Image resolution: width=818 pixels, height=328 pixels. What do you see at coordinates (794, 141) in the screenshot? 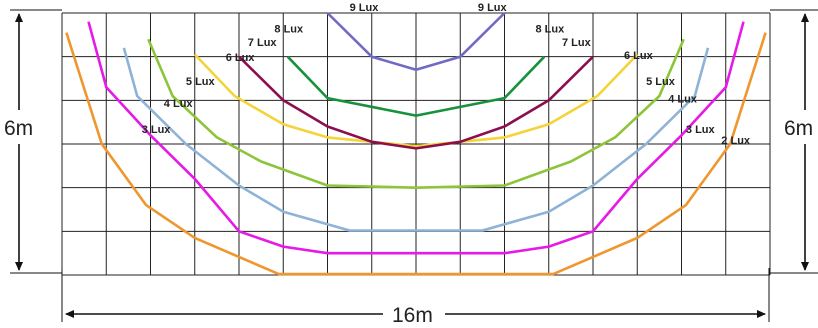
I see `right-height-dimension: 6m` at bounding box center [794, 141].